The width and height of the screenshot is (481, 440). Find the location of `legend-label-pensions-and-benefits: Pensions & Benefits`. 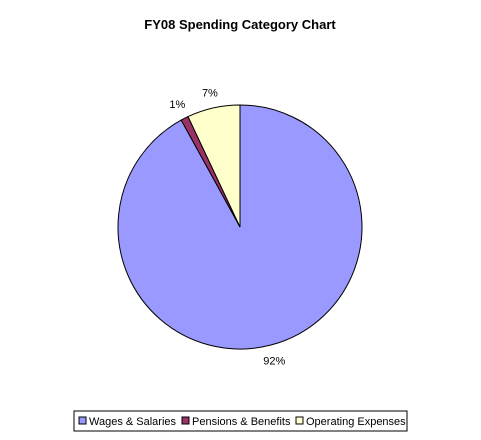

legend-label-pensions-and-benefits: Pensions & Benefits is located at coordinates (241, 422).